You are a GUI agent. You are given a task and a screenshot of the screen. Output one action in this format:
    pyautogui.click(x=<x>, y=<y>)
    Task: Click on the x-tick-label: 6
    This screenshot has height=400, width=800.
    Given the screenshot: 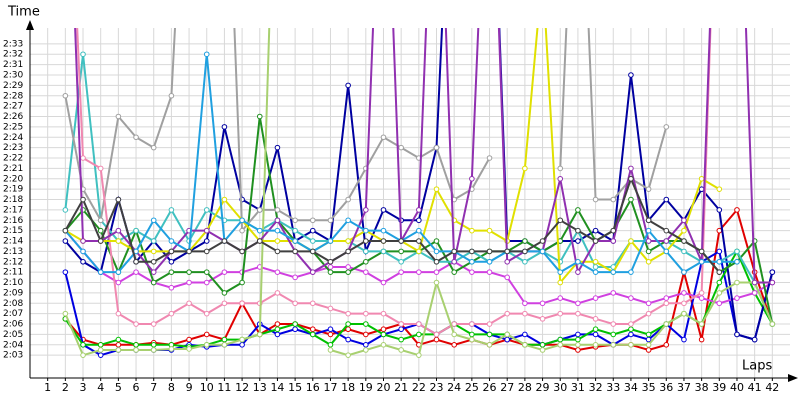 What is the action you would take?
    pyautogui.click(x=136, y=387)
    